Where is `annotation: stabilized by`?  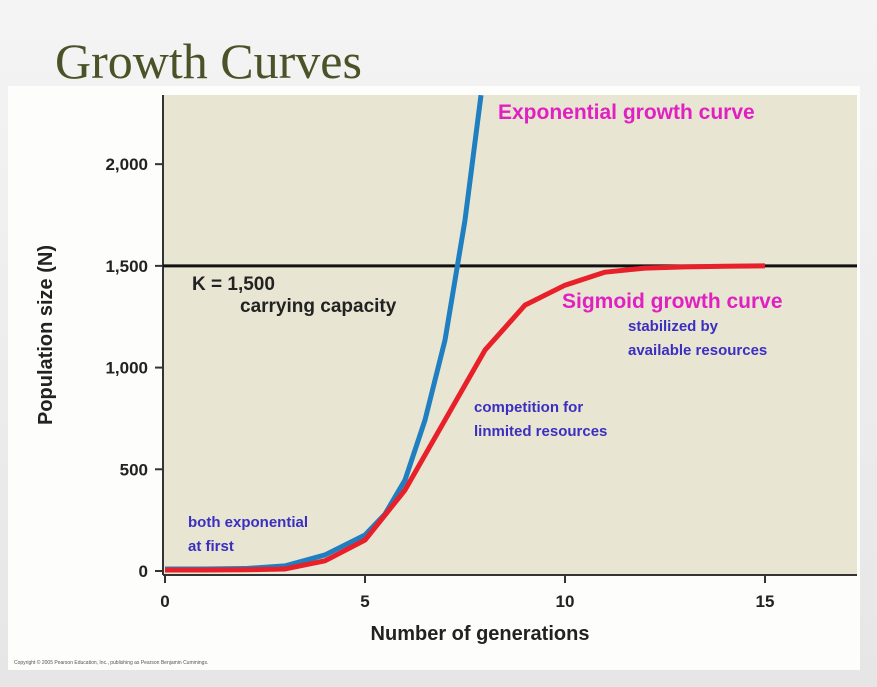 annotation: stabilized by is located at coordinates (673, 326).